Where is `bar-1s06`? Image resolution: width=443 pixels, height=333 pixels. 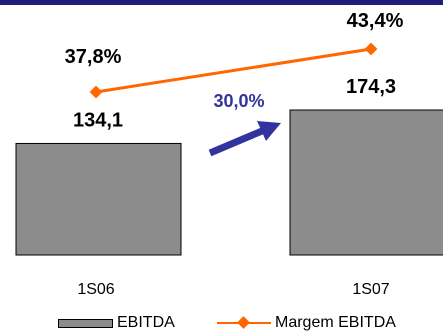
bar-1s06 is located at coordinates (98, 199).